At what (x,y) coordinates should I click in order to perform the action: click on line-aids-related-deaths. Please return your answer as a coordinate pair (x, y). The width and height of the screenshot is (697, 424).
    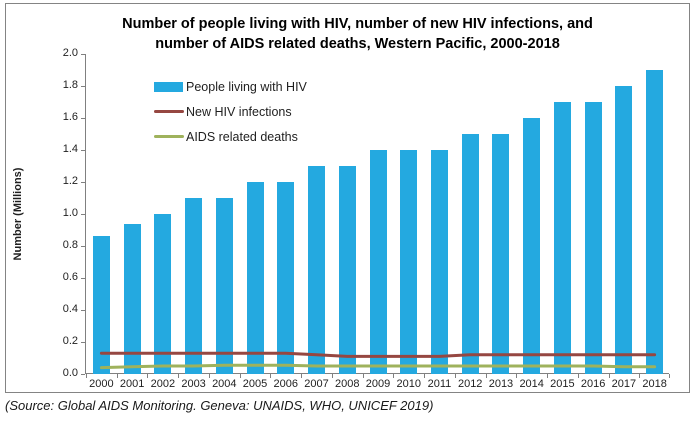
    Looking at the image, I should click on (378, 366).